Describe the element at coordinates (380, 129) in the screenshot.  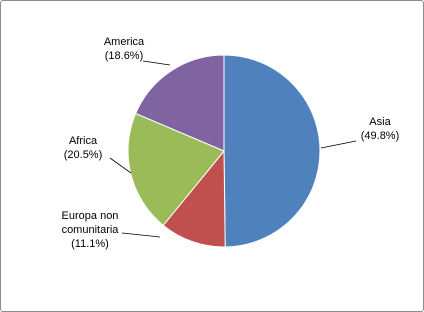
I see `data-label: Asia (49.8%)` at that location.